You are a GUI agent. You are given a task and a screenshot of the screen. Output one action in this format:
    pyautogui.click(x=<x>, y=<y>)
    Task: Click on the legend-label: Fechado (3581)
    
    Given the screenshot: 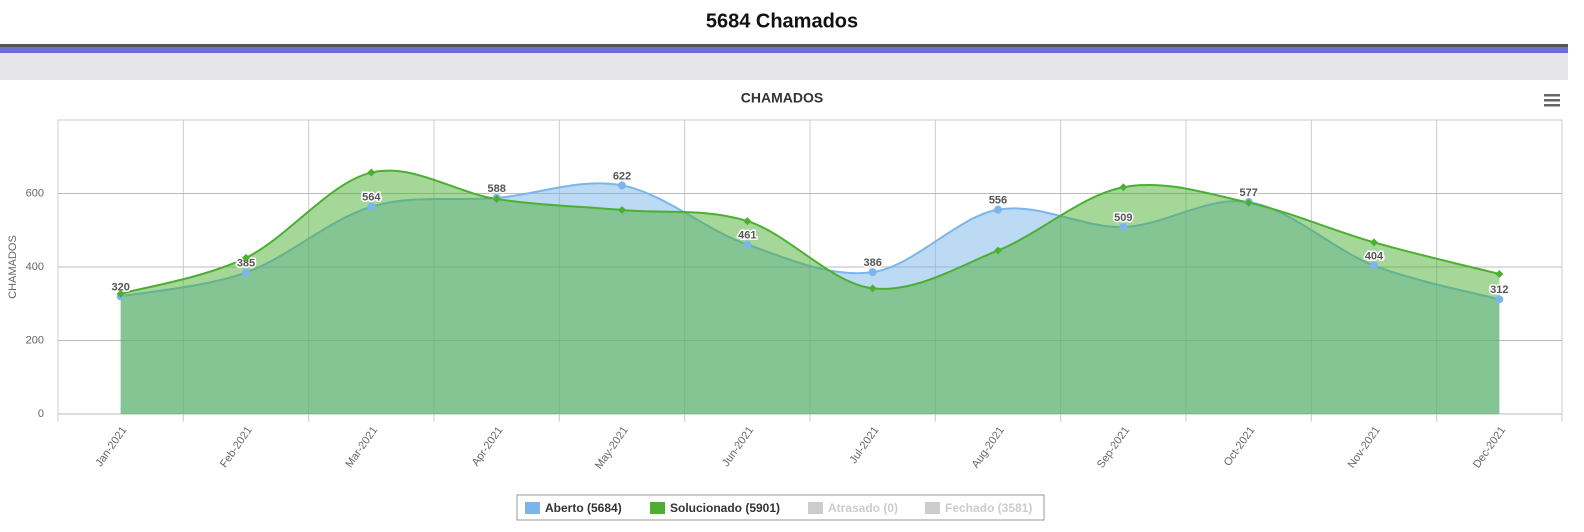 What is the action you would take?
    pyautogui.click(x=988, y=508)
    